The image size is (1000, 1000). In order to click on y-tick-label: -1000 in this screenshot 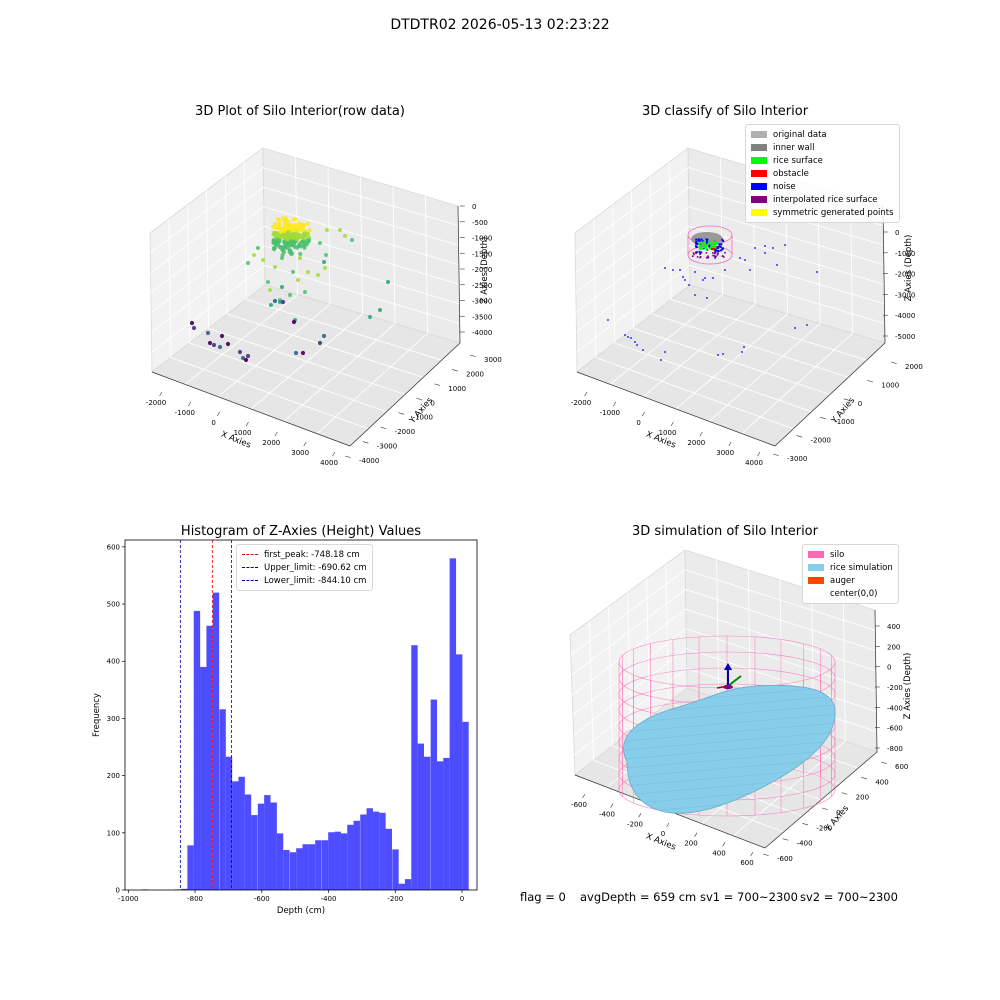, I will do `click(423, 418)`.